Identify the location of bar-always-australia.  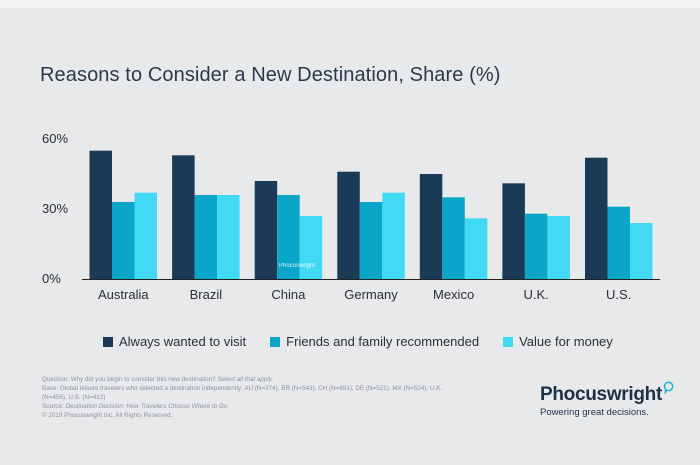
(100, 214).